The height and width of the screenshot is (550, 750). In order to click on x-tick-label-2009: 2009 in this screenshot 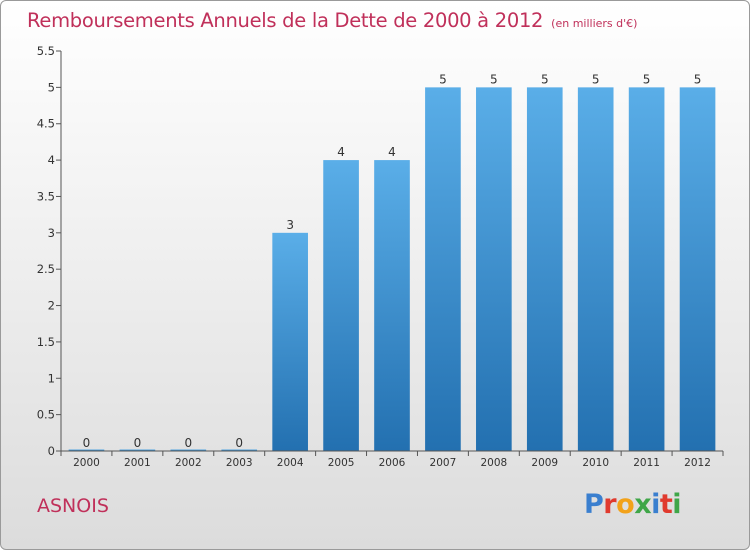, I will do `click(544, 463)`.